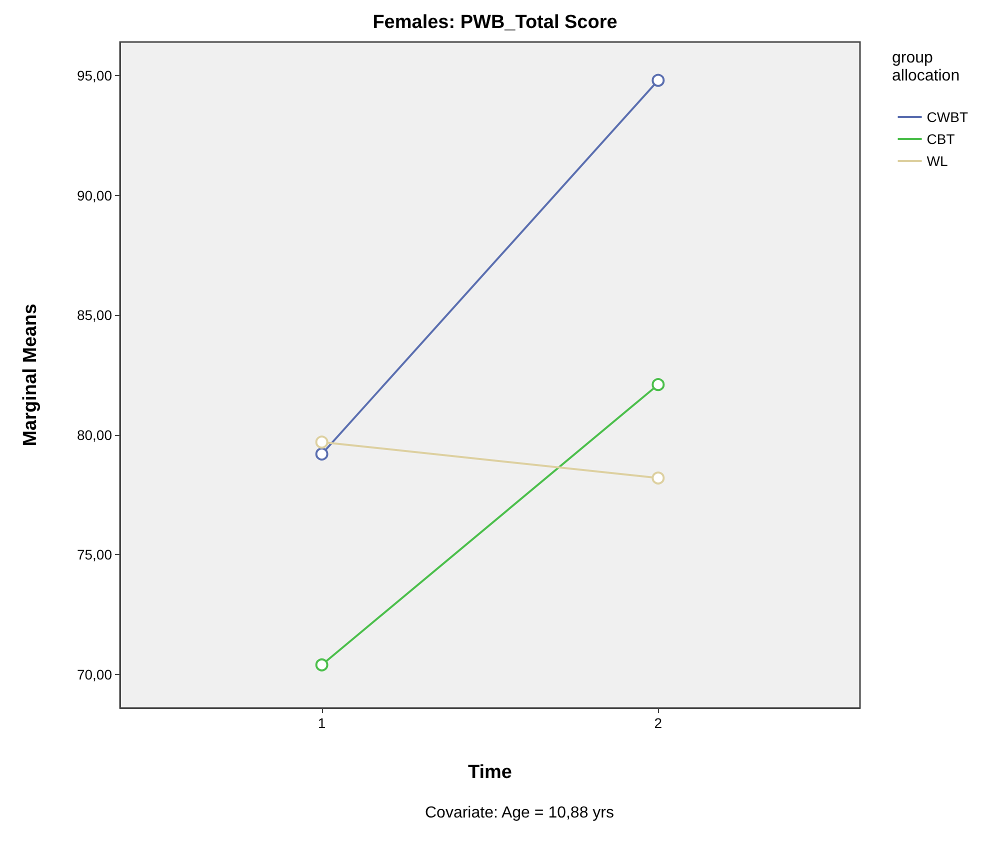  What do you see at coordinates (94, 76) in the screenshot?
I see `y-tick-label: 95,00` at bounding box center [94, 76].